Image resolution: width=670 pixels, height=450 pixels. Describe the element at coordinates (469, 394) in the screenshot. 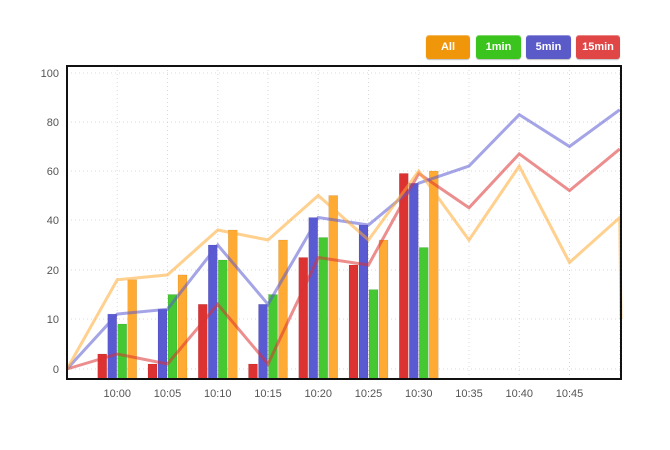

I see `x-tick-label: 10:35` at that location.